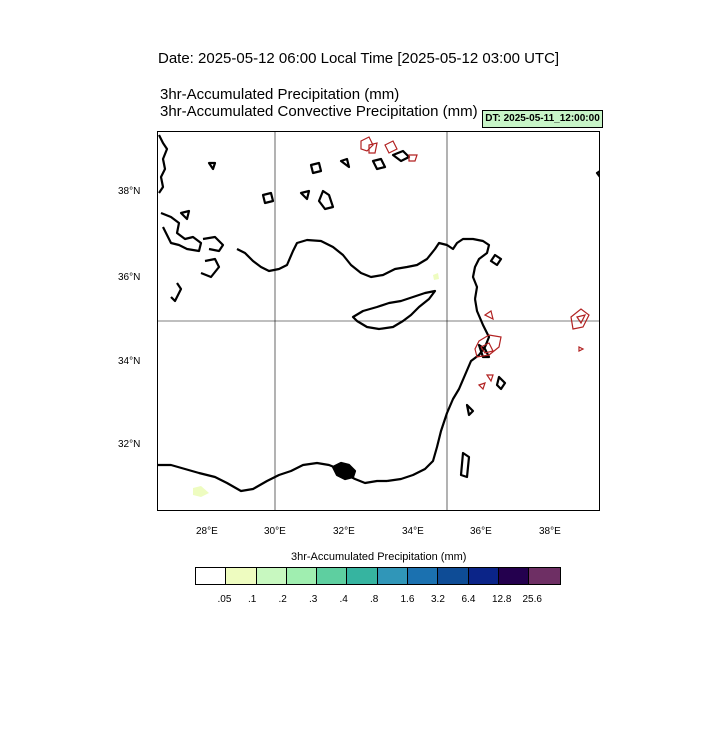  I want to click on lon-tick-32e: 32°E, so click(344, 531).